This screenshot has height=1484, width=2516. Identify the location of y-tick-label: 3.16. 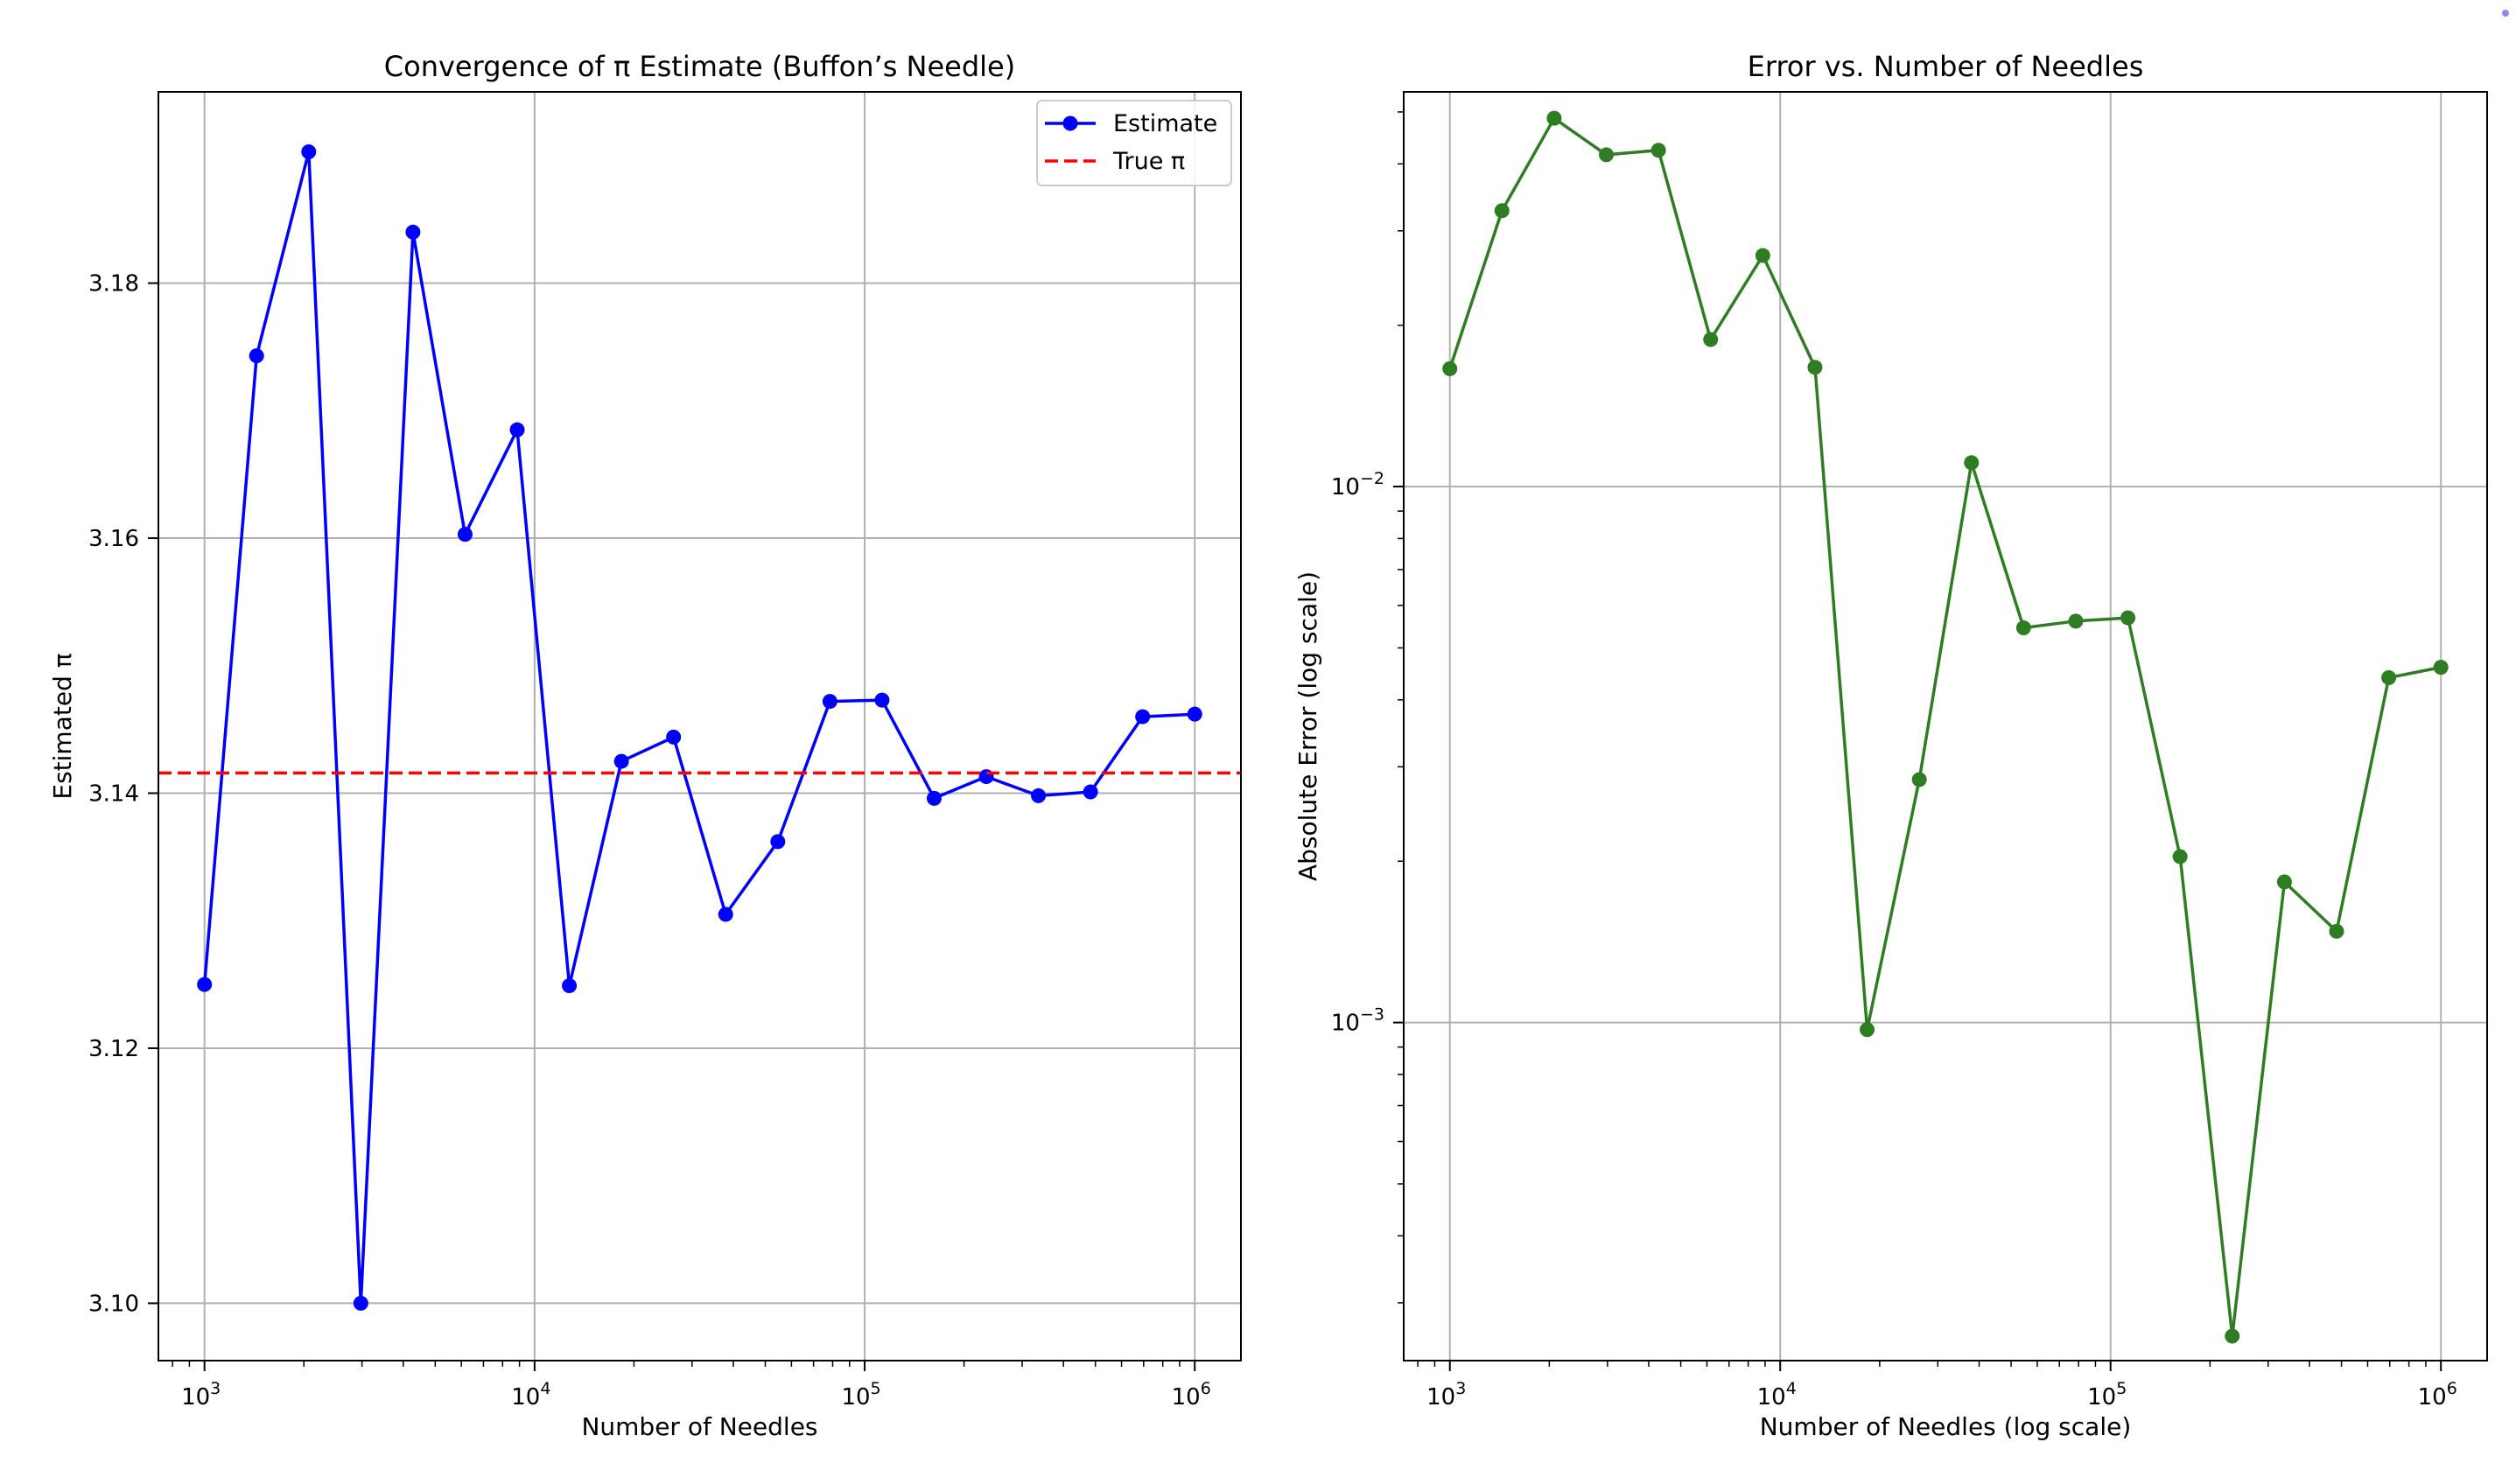
(113, 539).